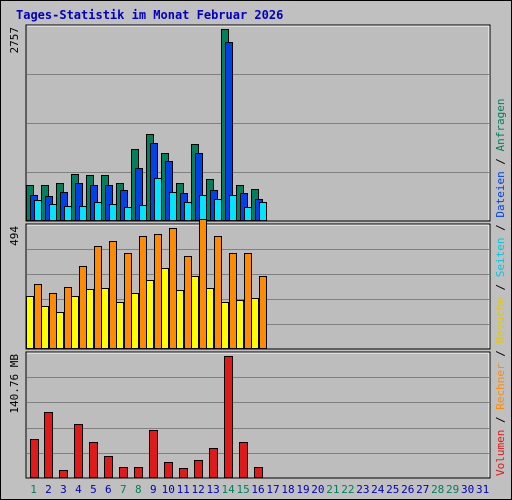  What do you see at coordinates (229, 131) in the screenshot?
I see `bar-dateien` at bounding box center [229, 131].